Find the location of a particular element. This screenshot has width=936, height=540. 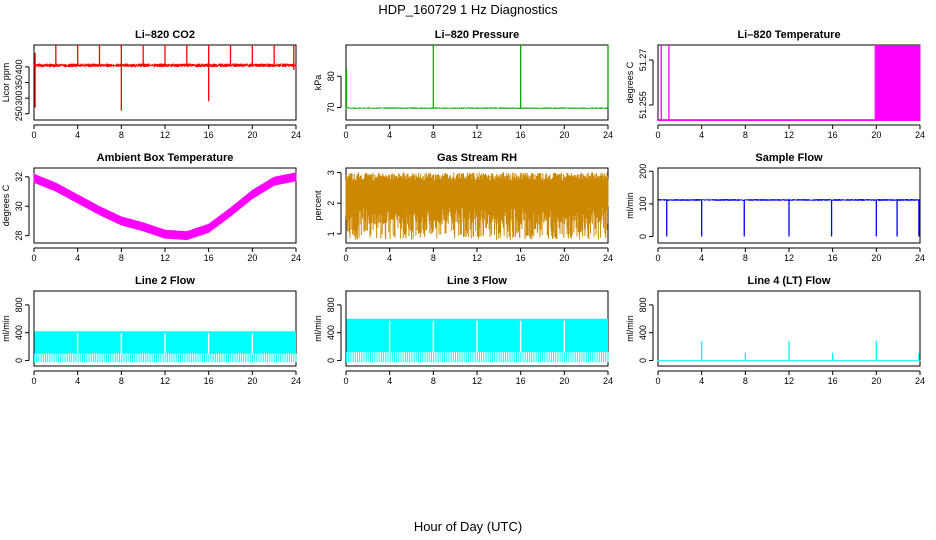

y-axis: 1 2 3 is located at coordinates (334, 203).